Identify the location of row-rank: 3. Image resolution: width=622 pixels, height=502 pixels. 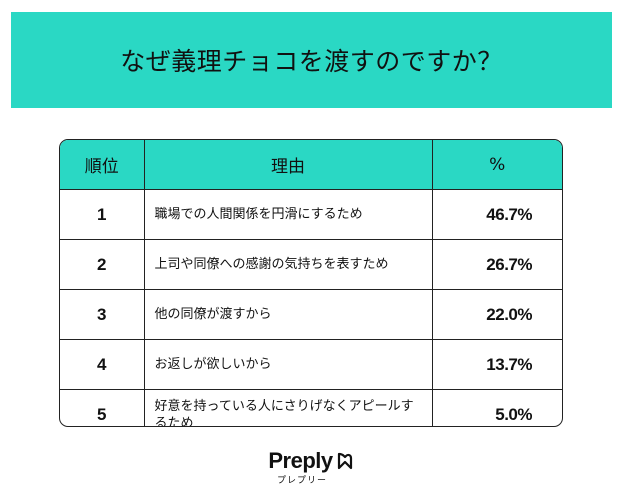
(102, 314).